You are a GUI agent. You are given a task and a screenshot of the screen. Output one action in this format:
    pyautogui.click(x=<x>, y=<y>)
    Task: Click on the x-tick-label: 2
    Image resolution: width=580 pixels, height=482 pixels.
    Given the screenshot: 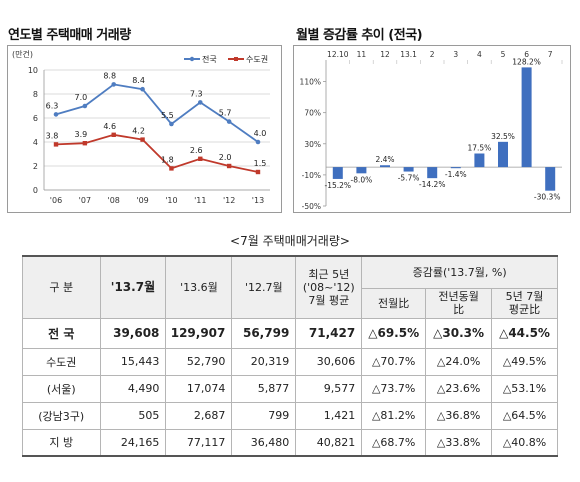 What is the action you would take?
    pyautogui.click(x=432, y=54)
    